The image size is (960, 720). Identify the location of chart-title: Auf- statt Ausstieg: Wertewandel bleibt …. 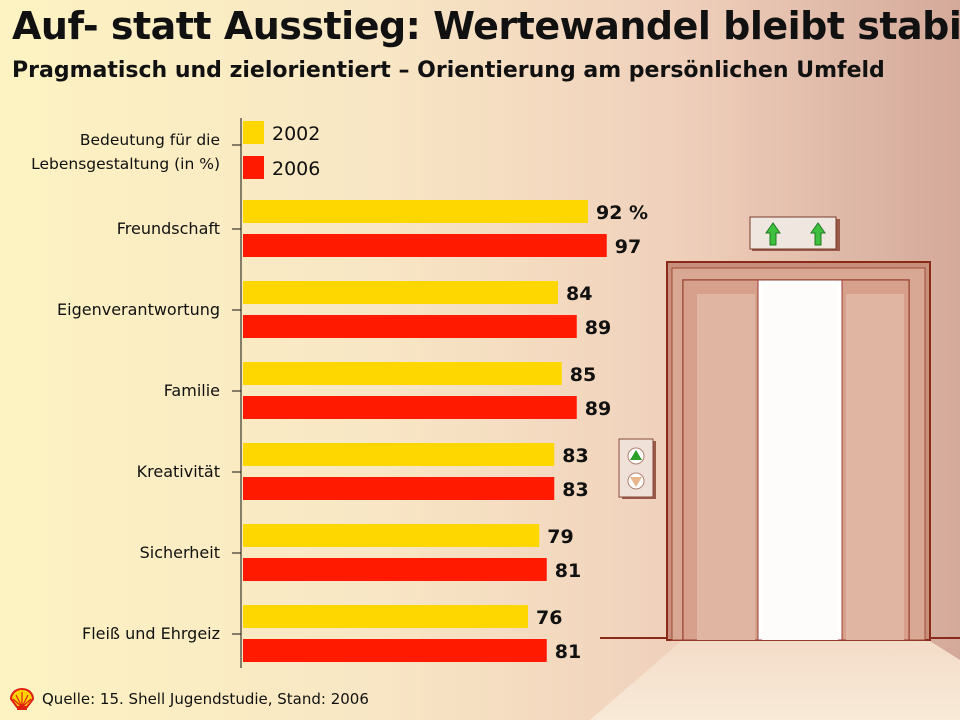
(486, 26).